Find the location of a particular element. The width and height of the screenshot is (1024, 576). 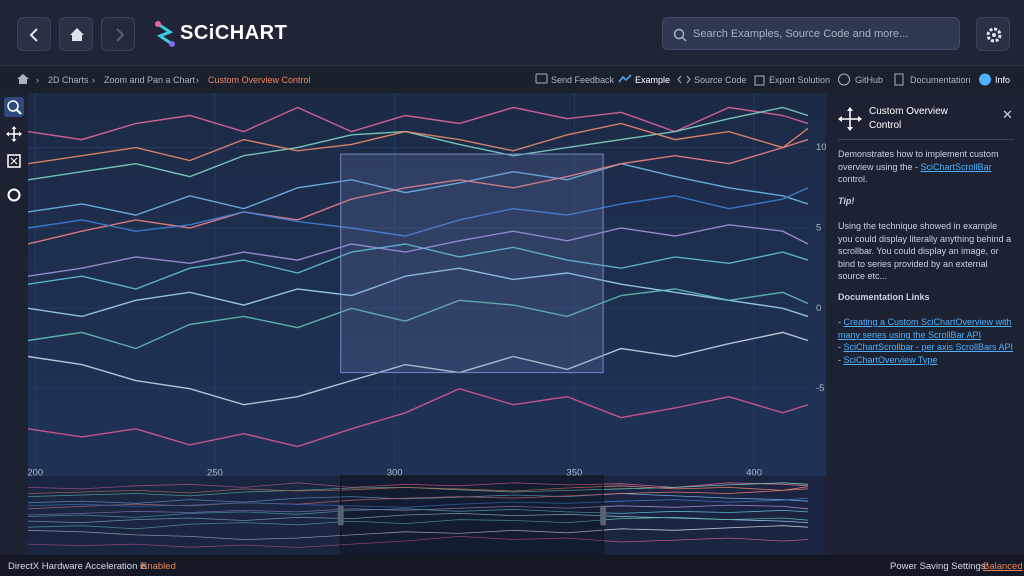

overview-shade is located at coordinates (184, 515).